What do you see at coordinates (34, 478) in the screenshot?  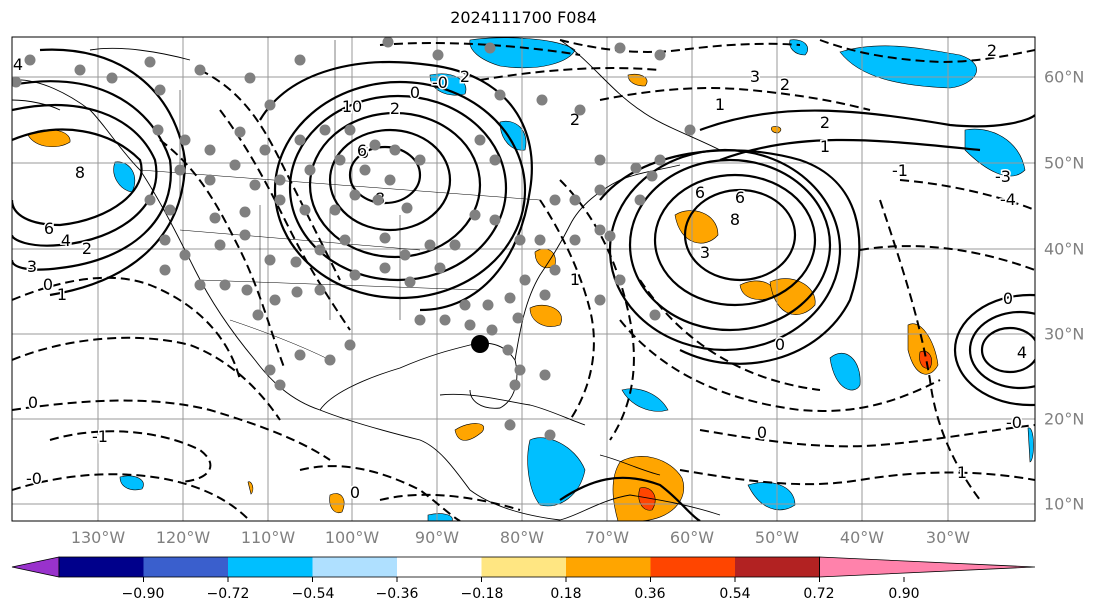 I see `contour-label: -0` at bounding box center [34, 478].